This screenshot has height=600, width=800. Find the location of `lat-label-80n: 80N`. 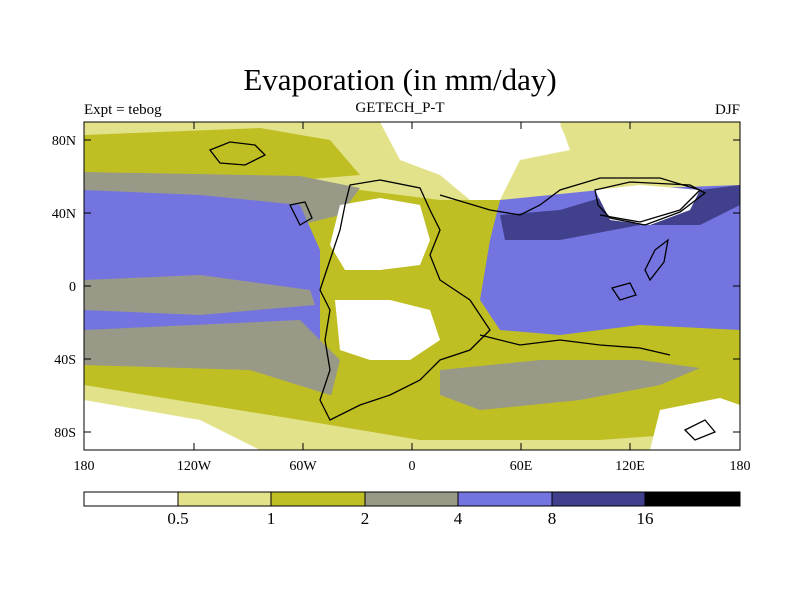

lat-label-80n: 80N is located at coordinates (64, 141).